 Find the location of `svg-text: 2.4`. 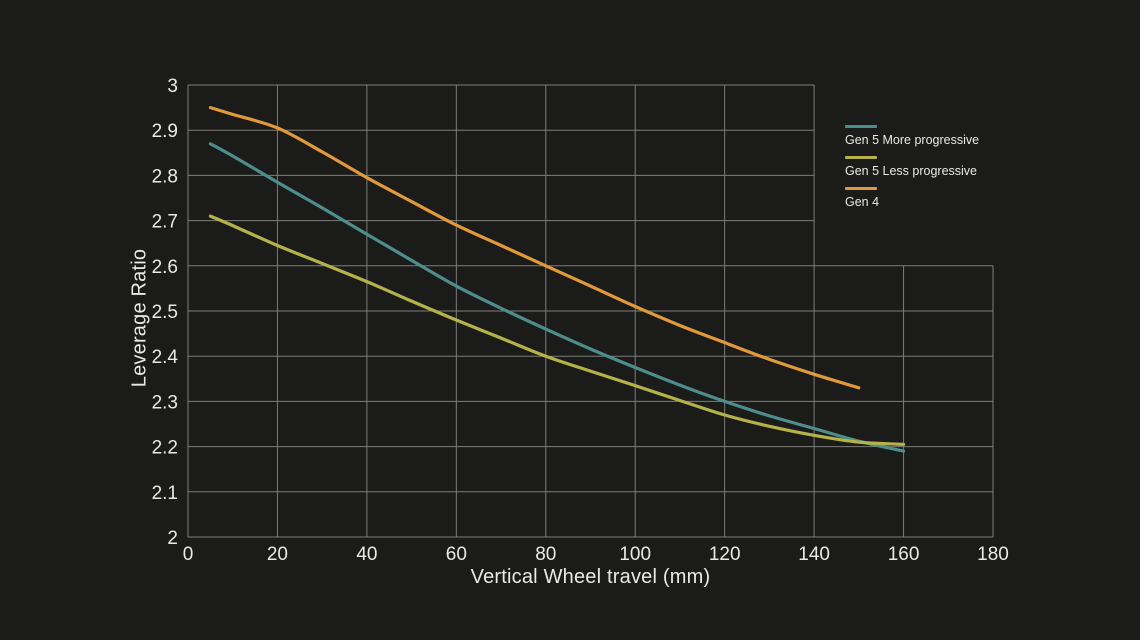

svg-text: 2.4 is located at coordinates (165, 357).